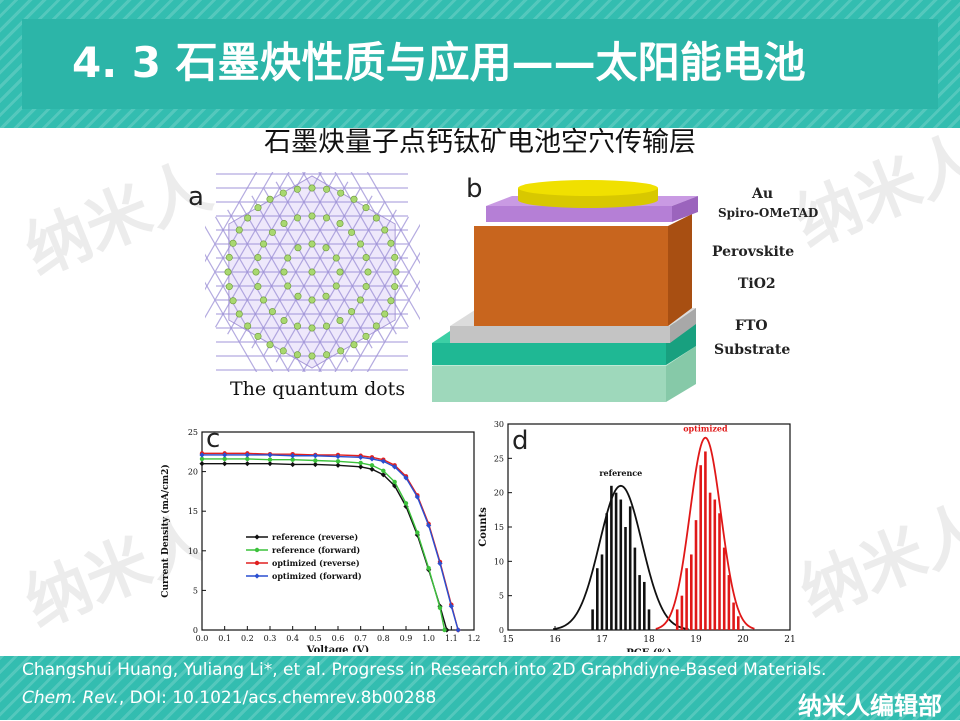 The image size is (960, 721). I want to click on x-tick-label: 0.2, so click(247, 638).